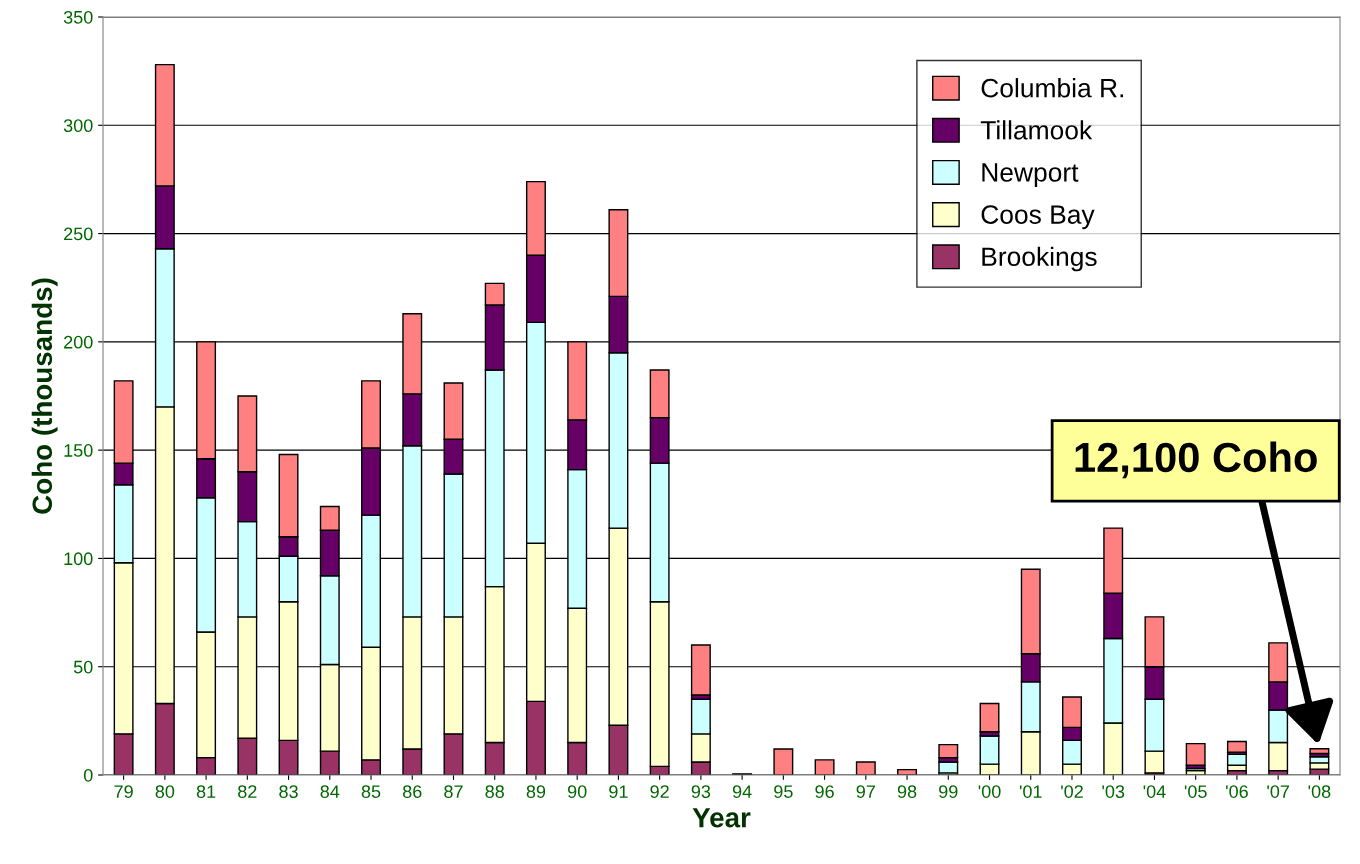  What do you see at coordinates (165, 791) in the screenshot?
I see `x-tick-label: 80` at bounding box center [165, 791].